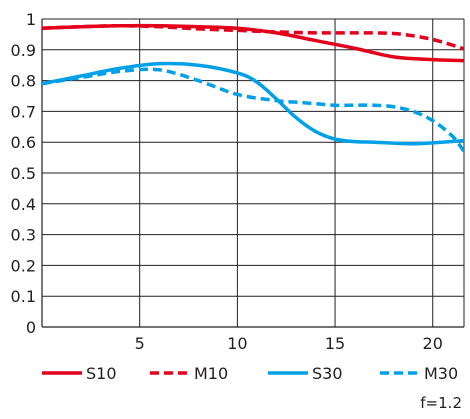 The height and width of the screenshot is (419, 470). Describe the element at coordinates (23, 296) in the screenshot. I see `y-tick-label: 0.1` at that location.